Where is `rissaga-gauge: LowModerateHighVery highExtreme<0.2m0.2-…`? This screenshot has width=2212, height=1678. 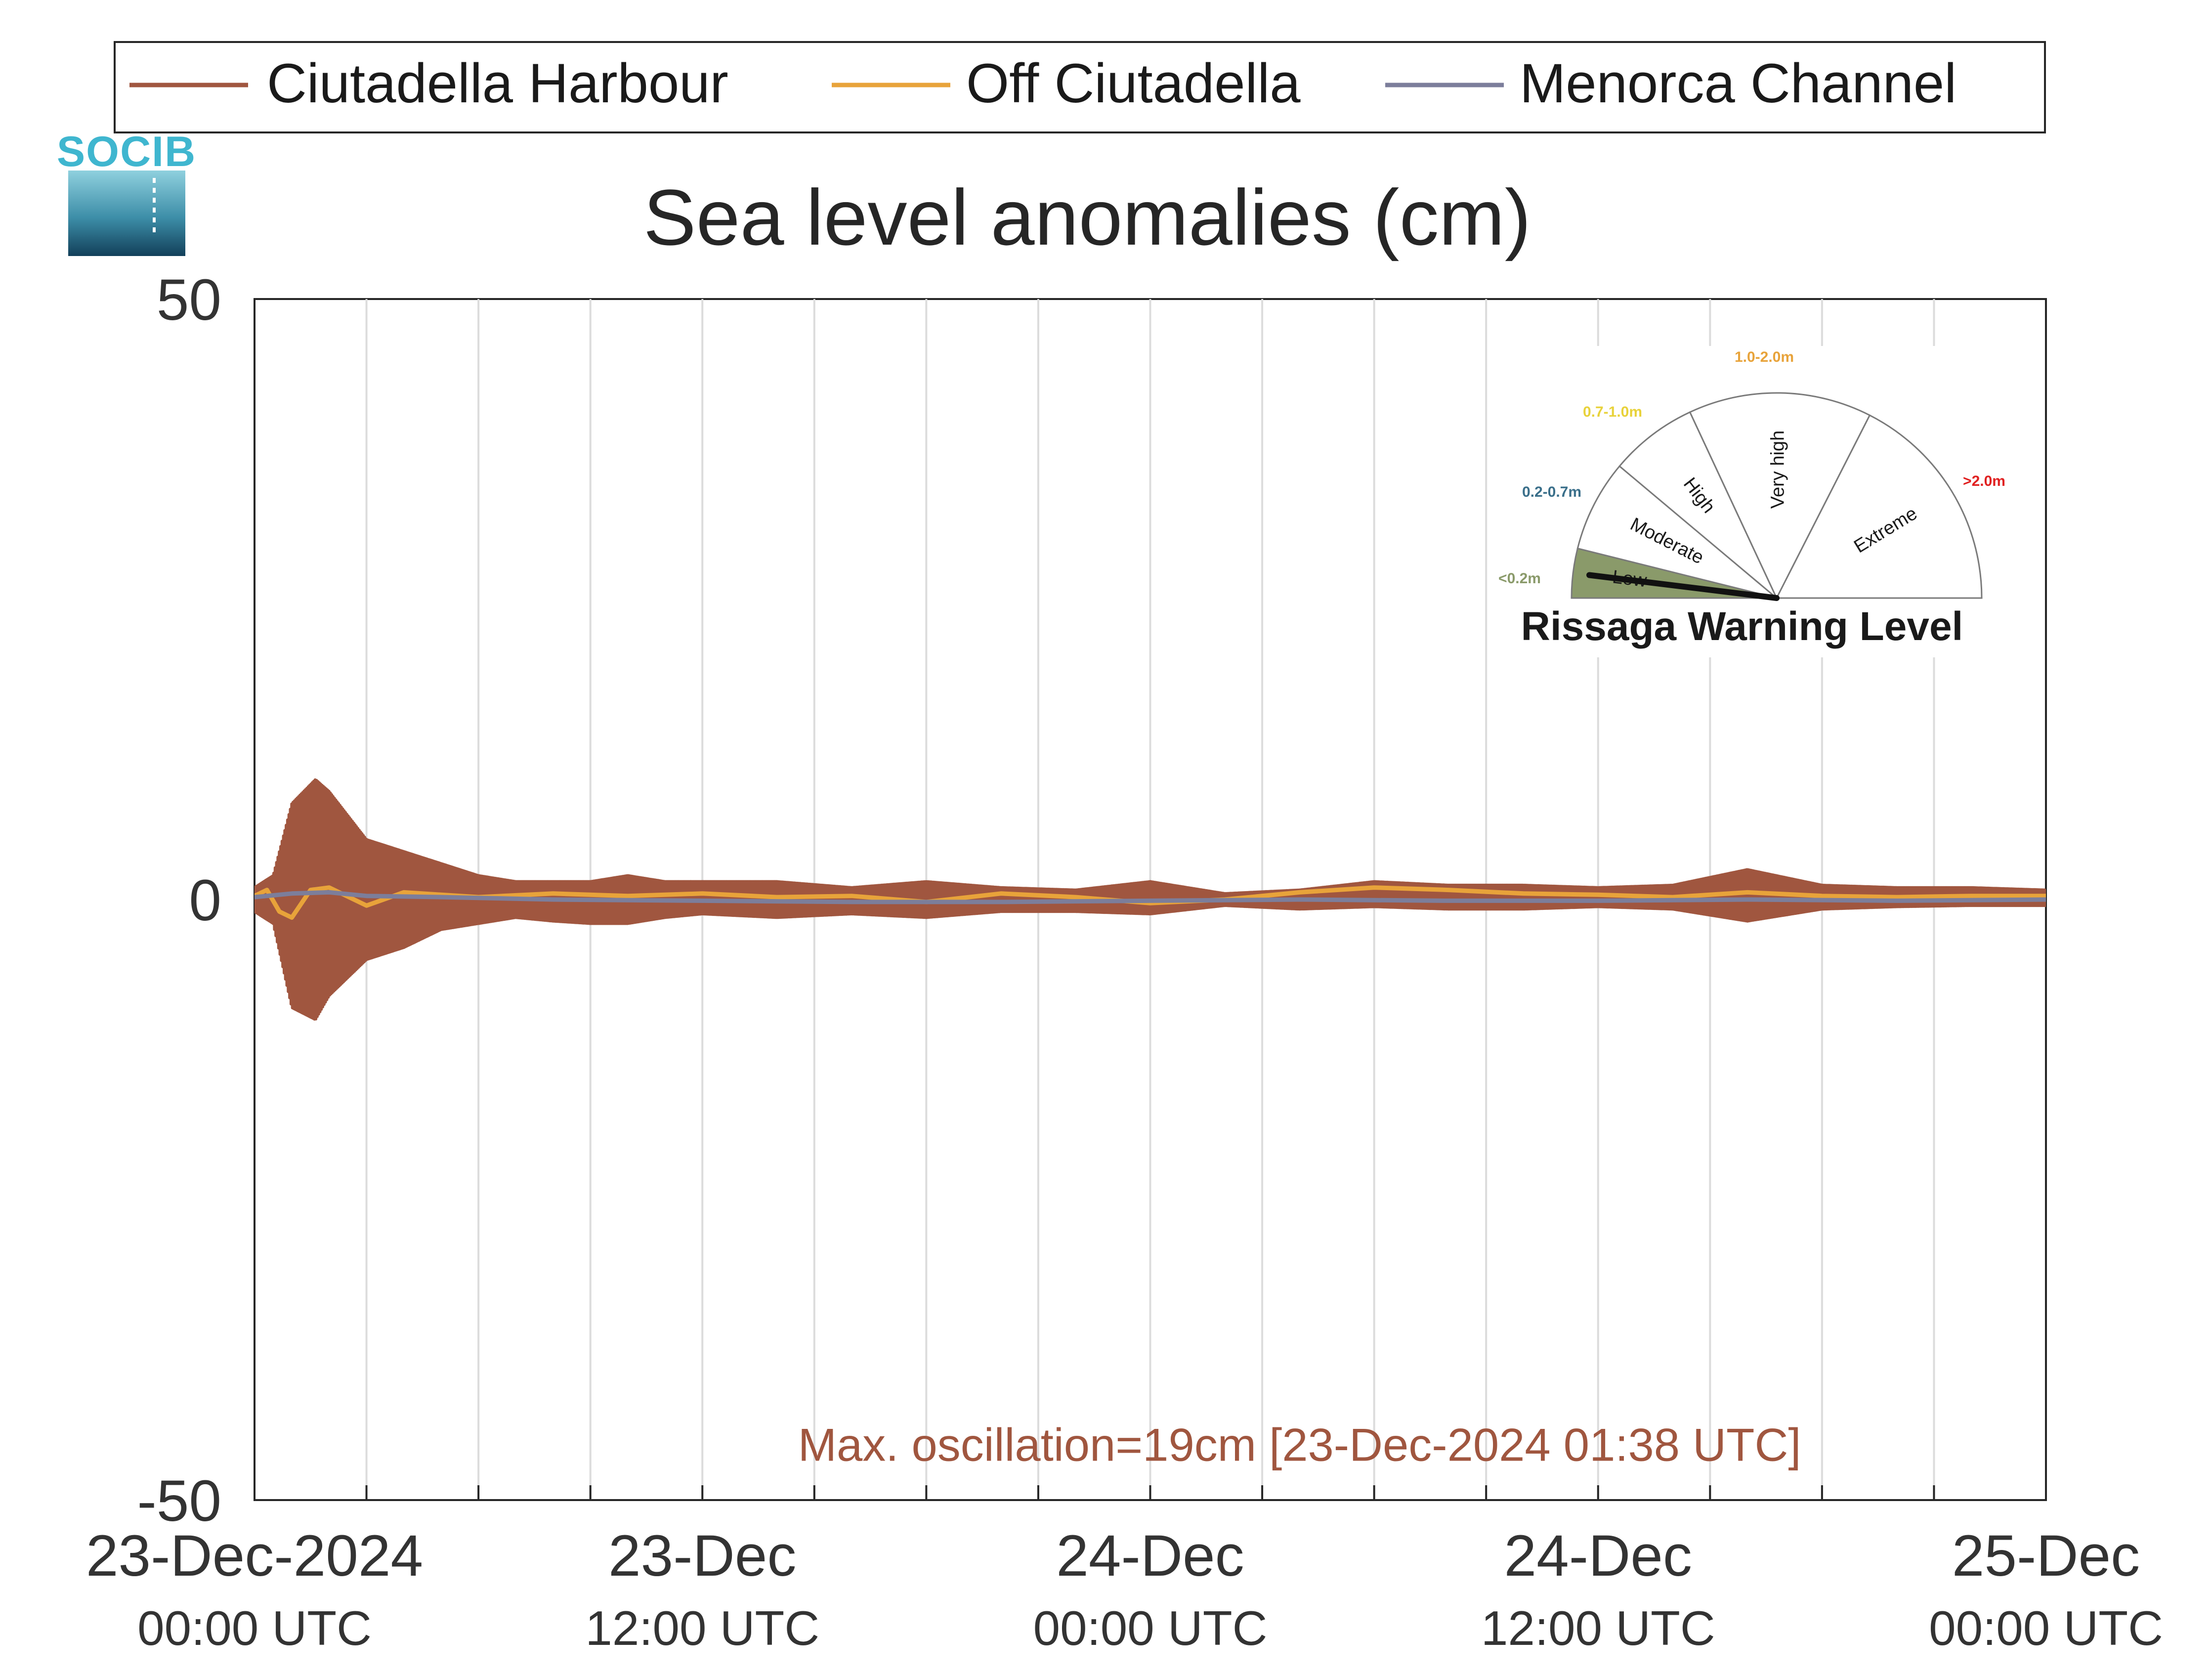 rissaga-gauge: LowModerateHighVery highExtreme<0.2m0.2-… is located at coordinates (1754, 501).